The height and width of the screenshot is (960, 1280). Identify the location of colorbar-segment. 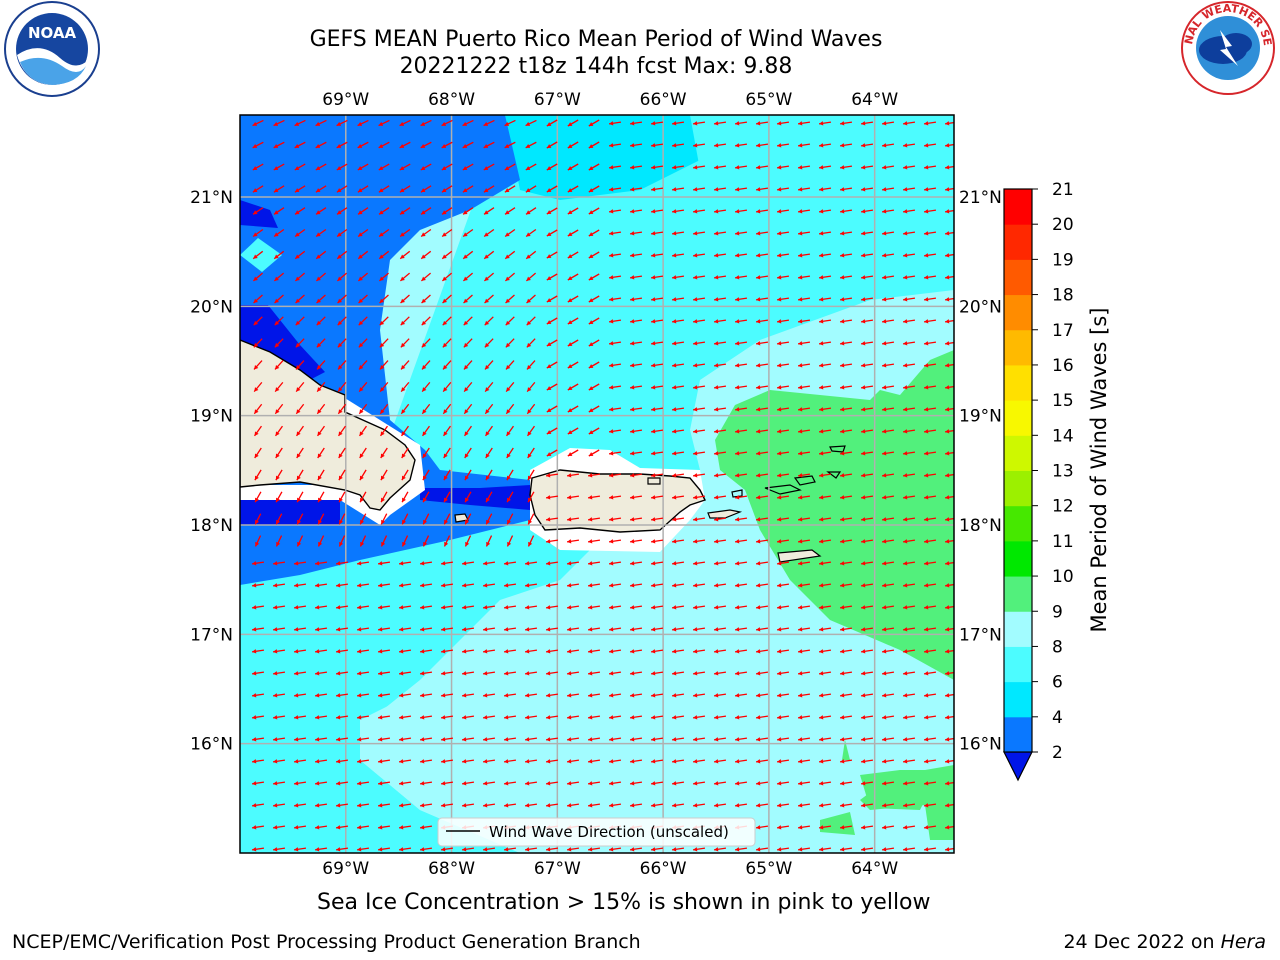
(1018, 277).